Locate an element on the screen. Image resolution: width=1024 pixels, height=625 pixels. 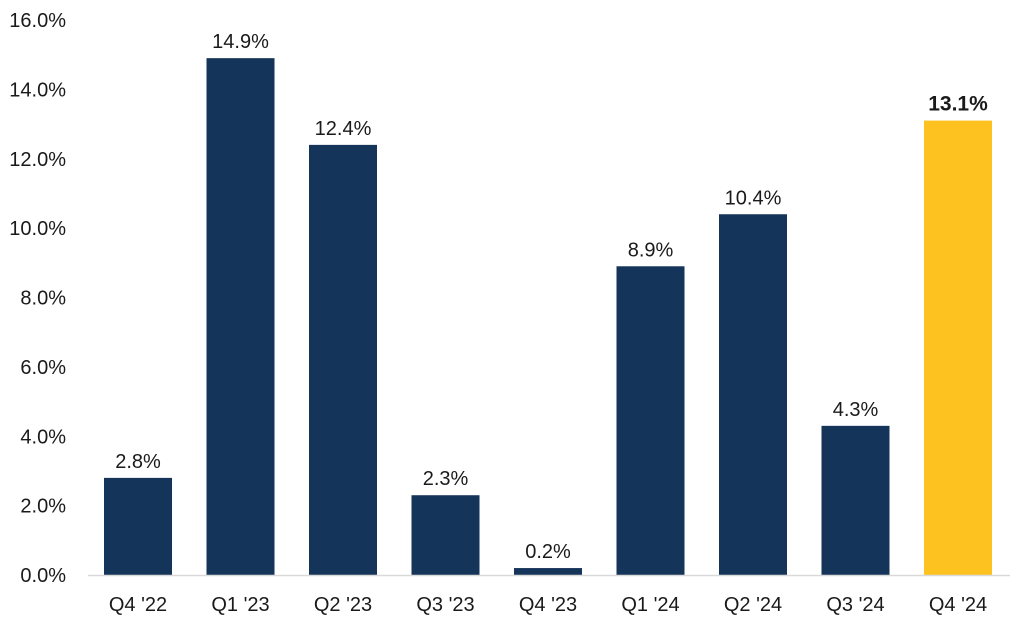
x-tick-label: Q3 '24 is located at coordinates (855, 605).